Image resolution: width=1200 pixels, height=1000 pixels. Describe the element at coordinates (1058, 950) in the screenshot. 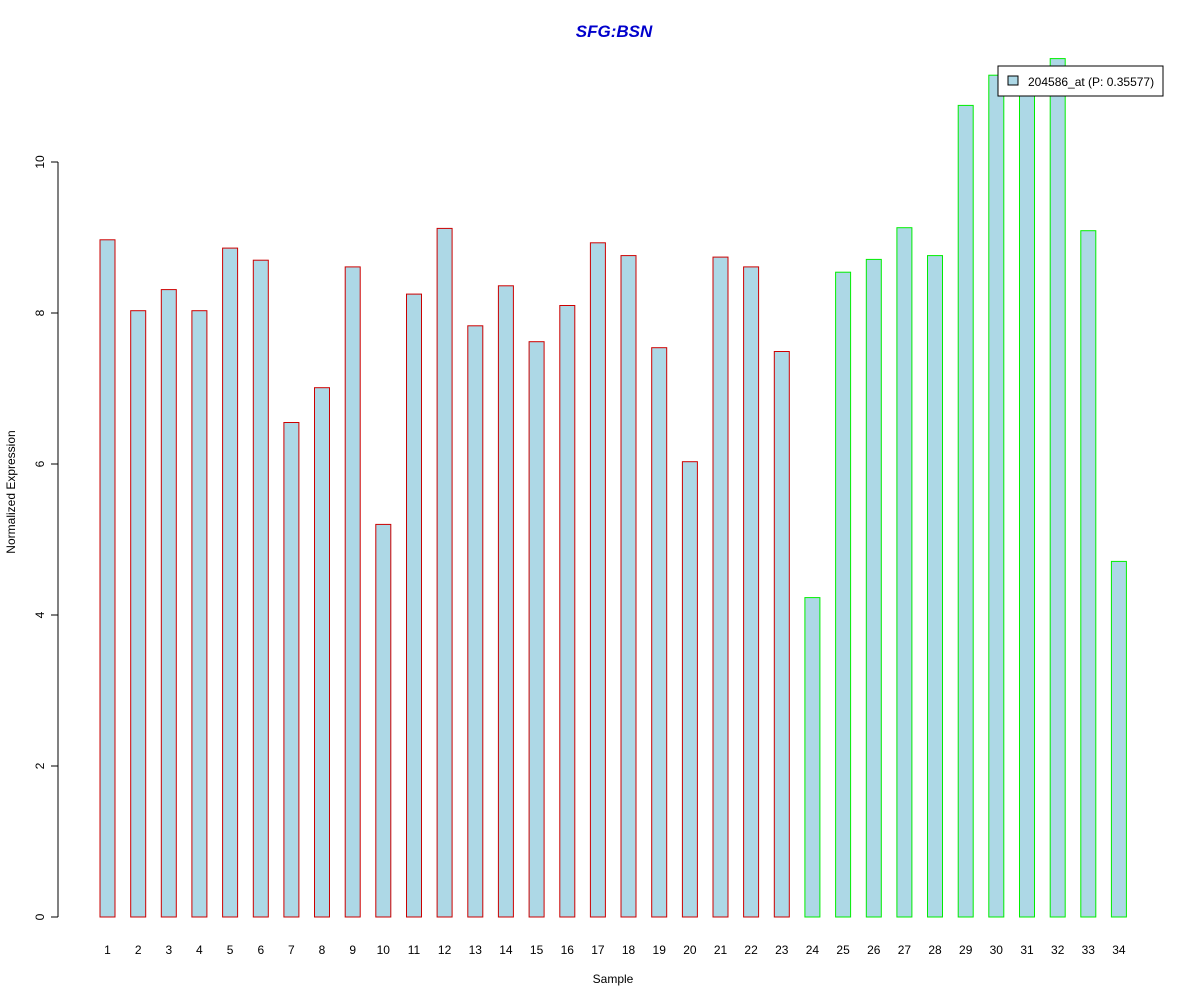

I see `x-tick-label: 32` at that location.